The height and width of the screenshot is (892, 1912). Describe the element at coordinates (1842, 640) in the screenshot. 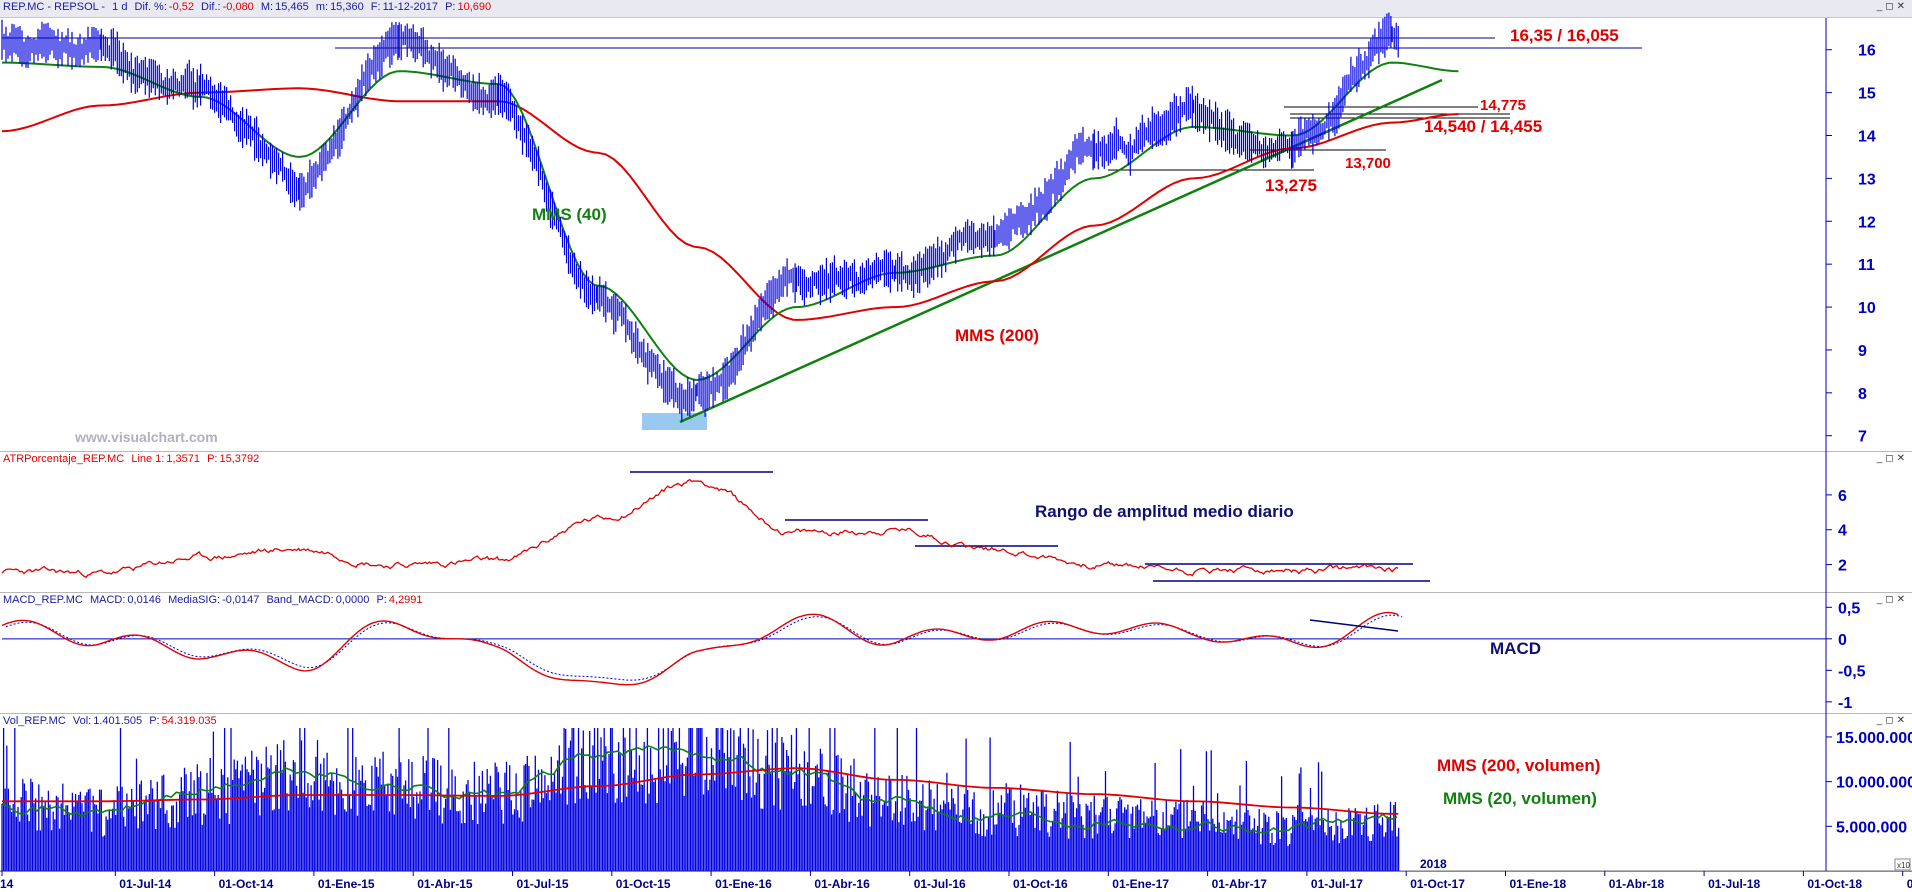

I see `macd-y-tick-label: 0` at that location.